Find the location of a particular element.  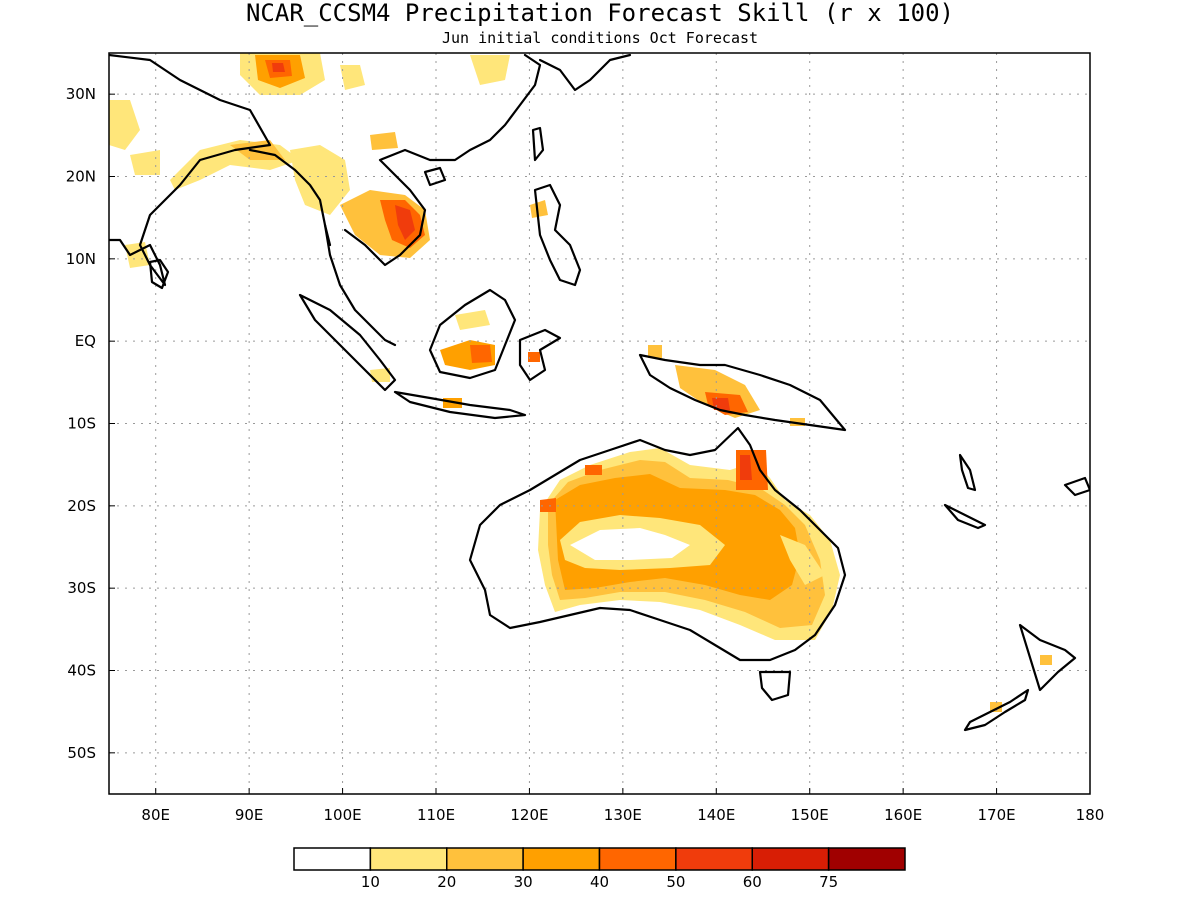

colorbar-label: 75 is located at coordinates (828, 882).